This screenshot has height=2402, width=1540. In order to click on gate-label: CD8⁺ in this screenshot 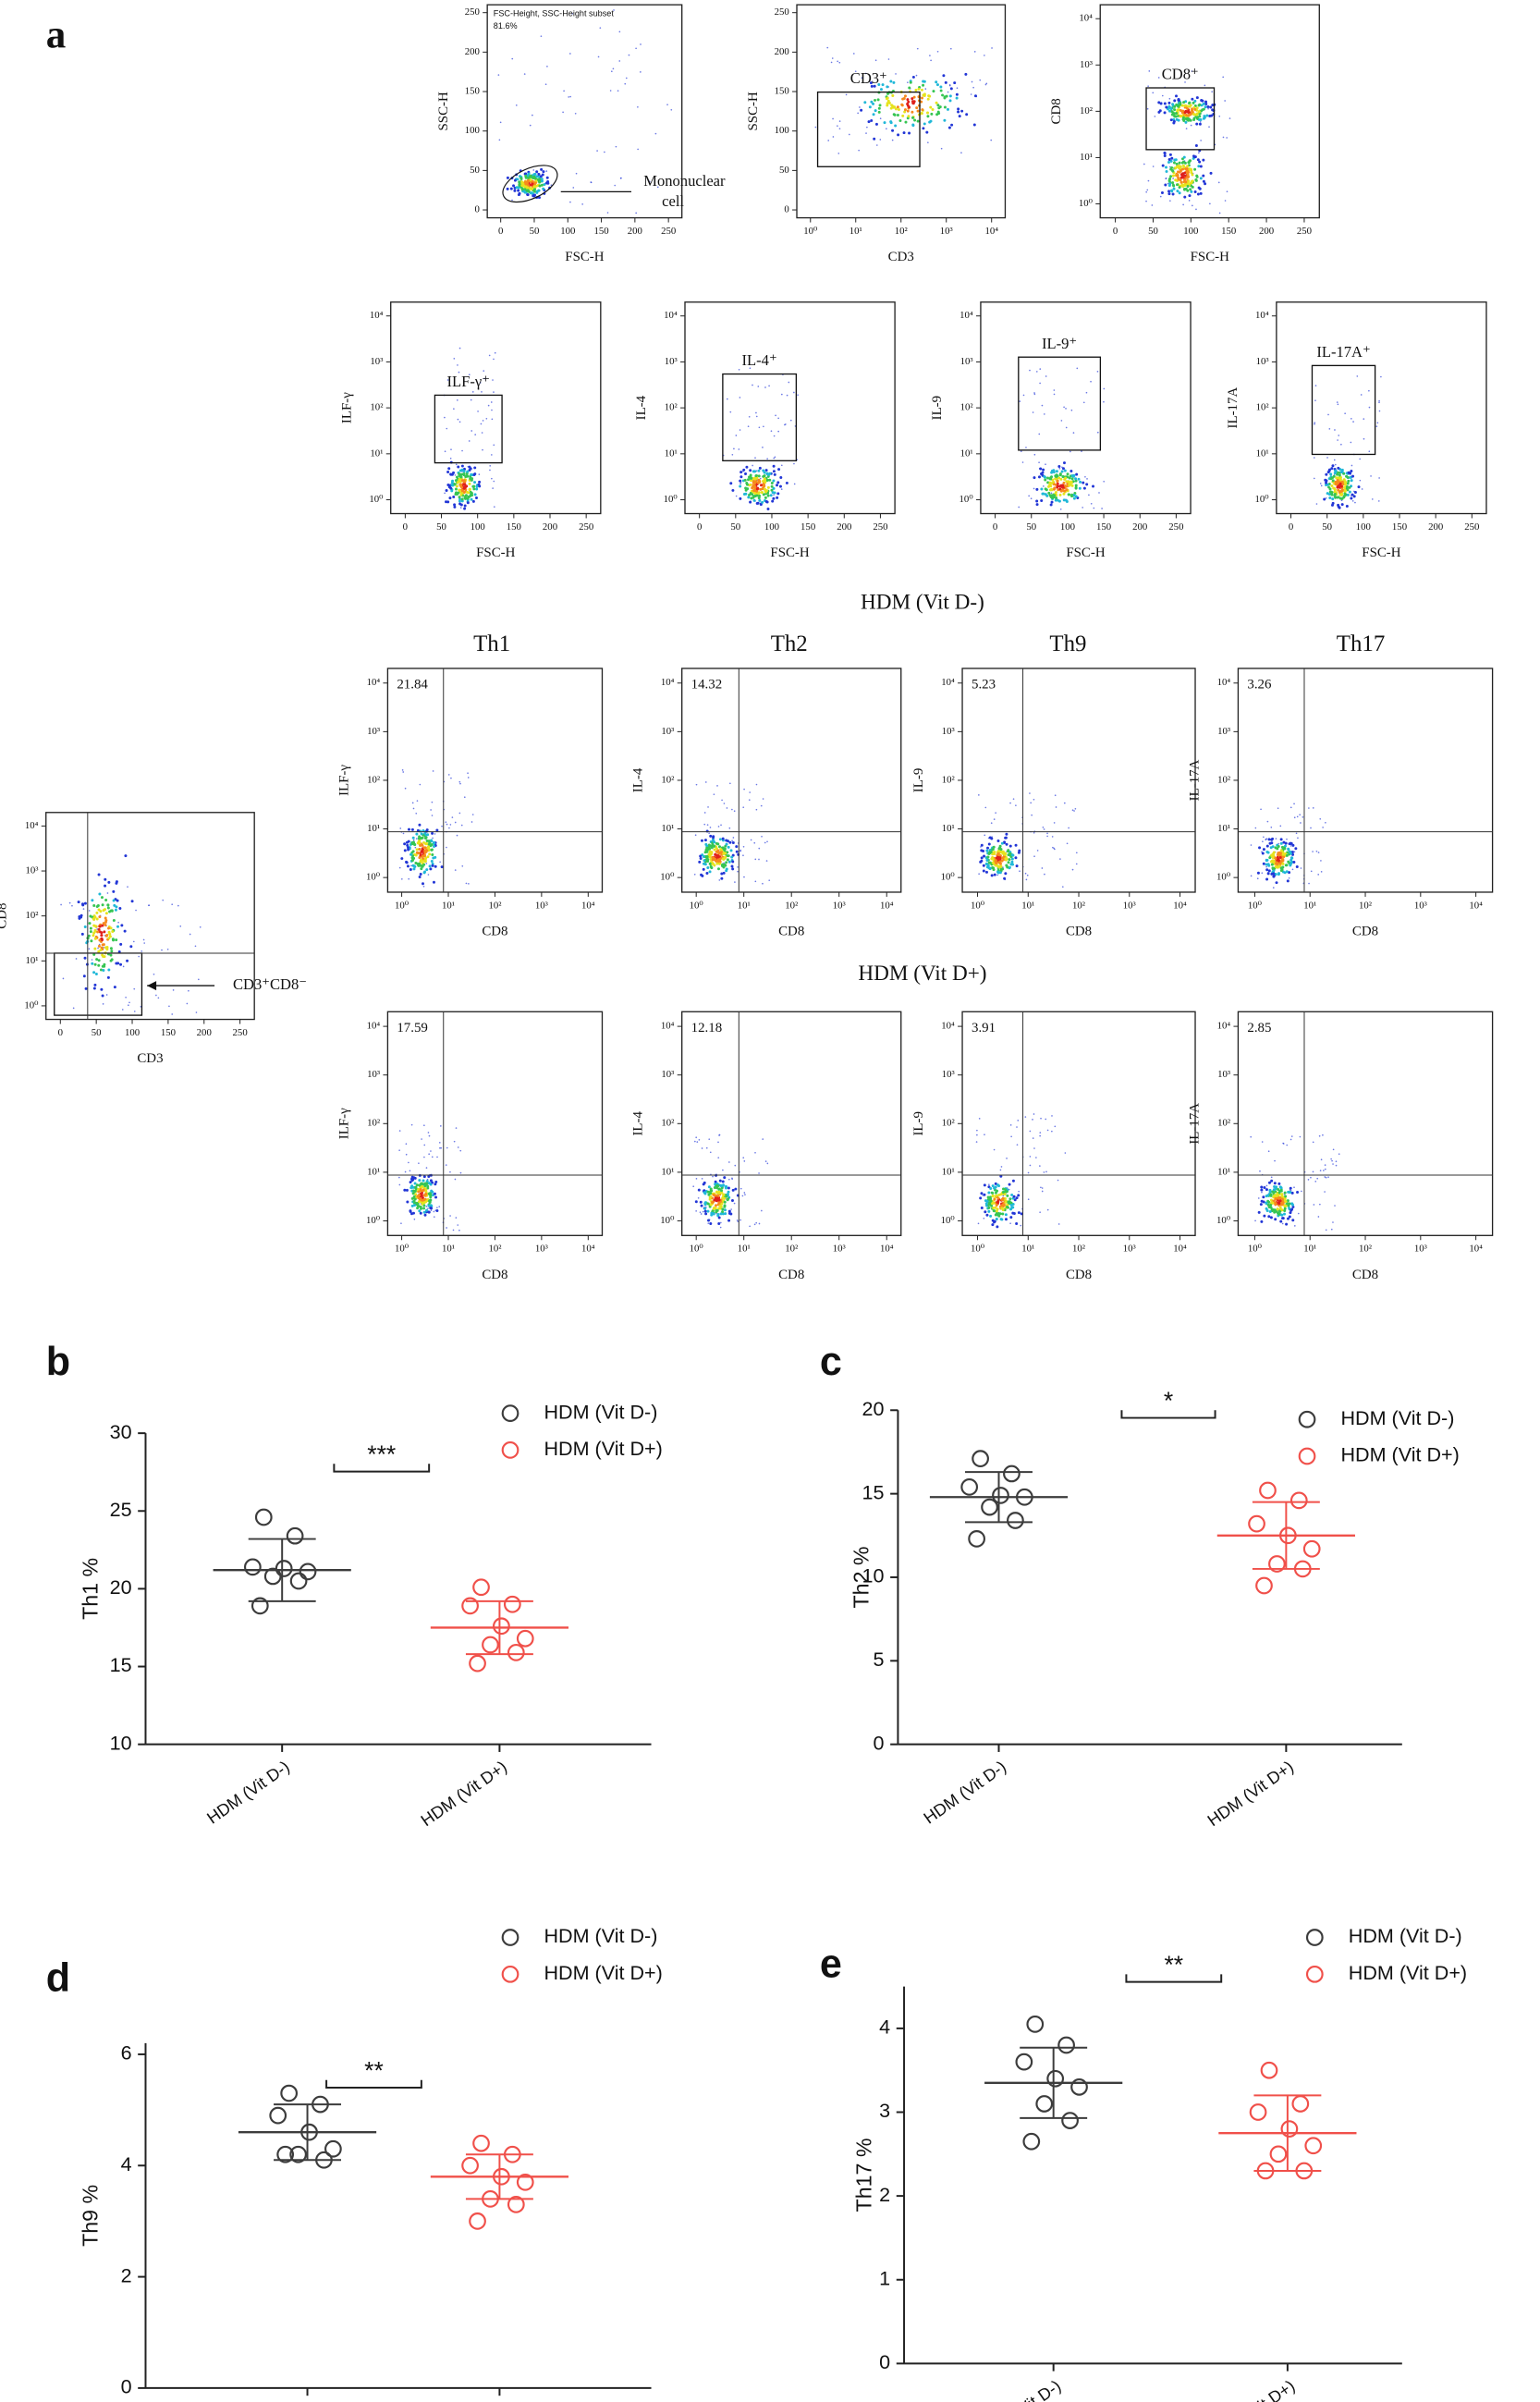, I will do `click(1180, 74)`.